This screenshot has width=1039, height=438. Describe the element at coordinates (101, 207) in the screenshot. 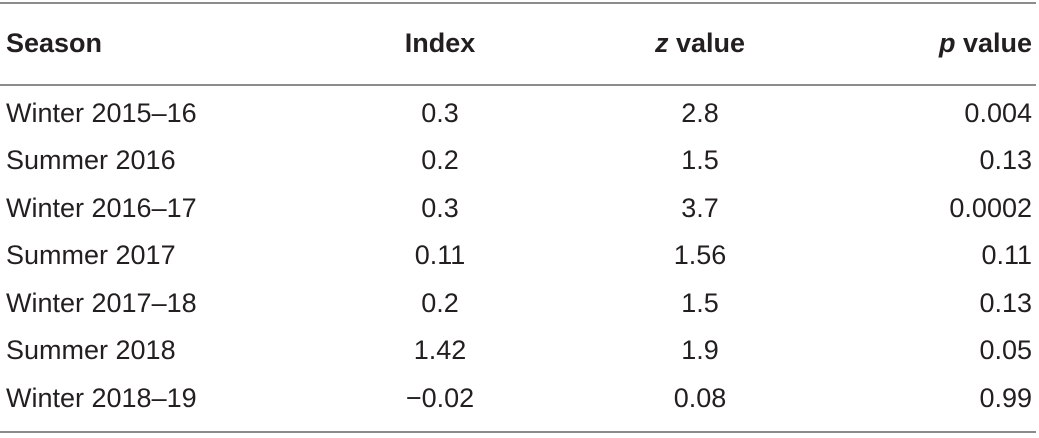

I see `cell-season: Winter 2016–17` at that location.